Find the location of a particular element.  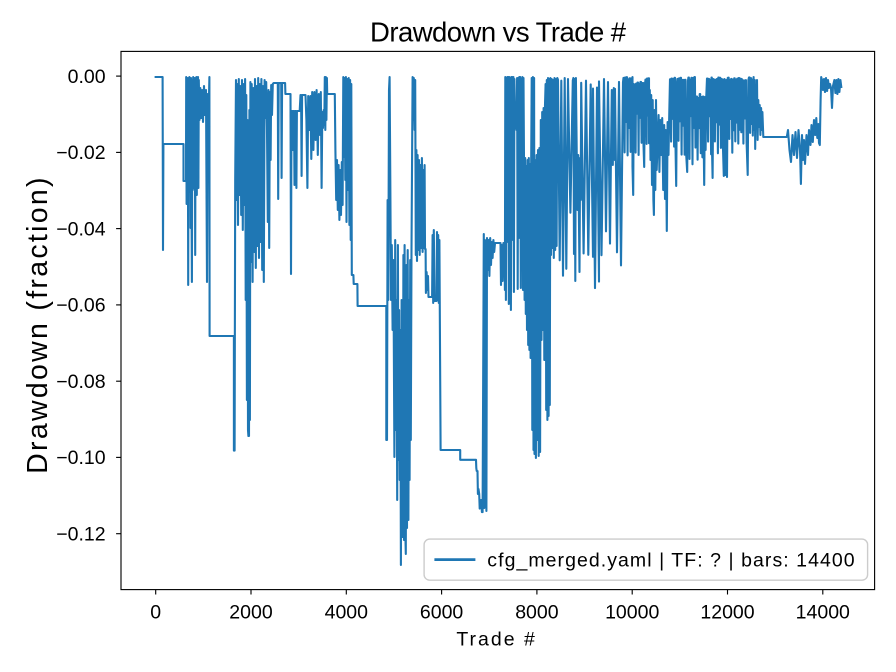

svg-text: Trade # is located at coordinates (496, 640).